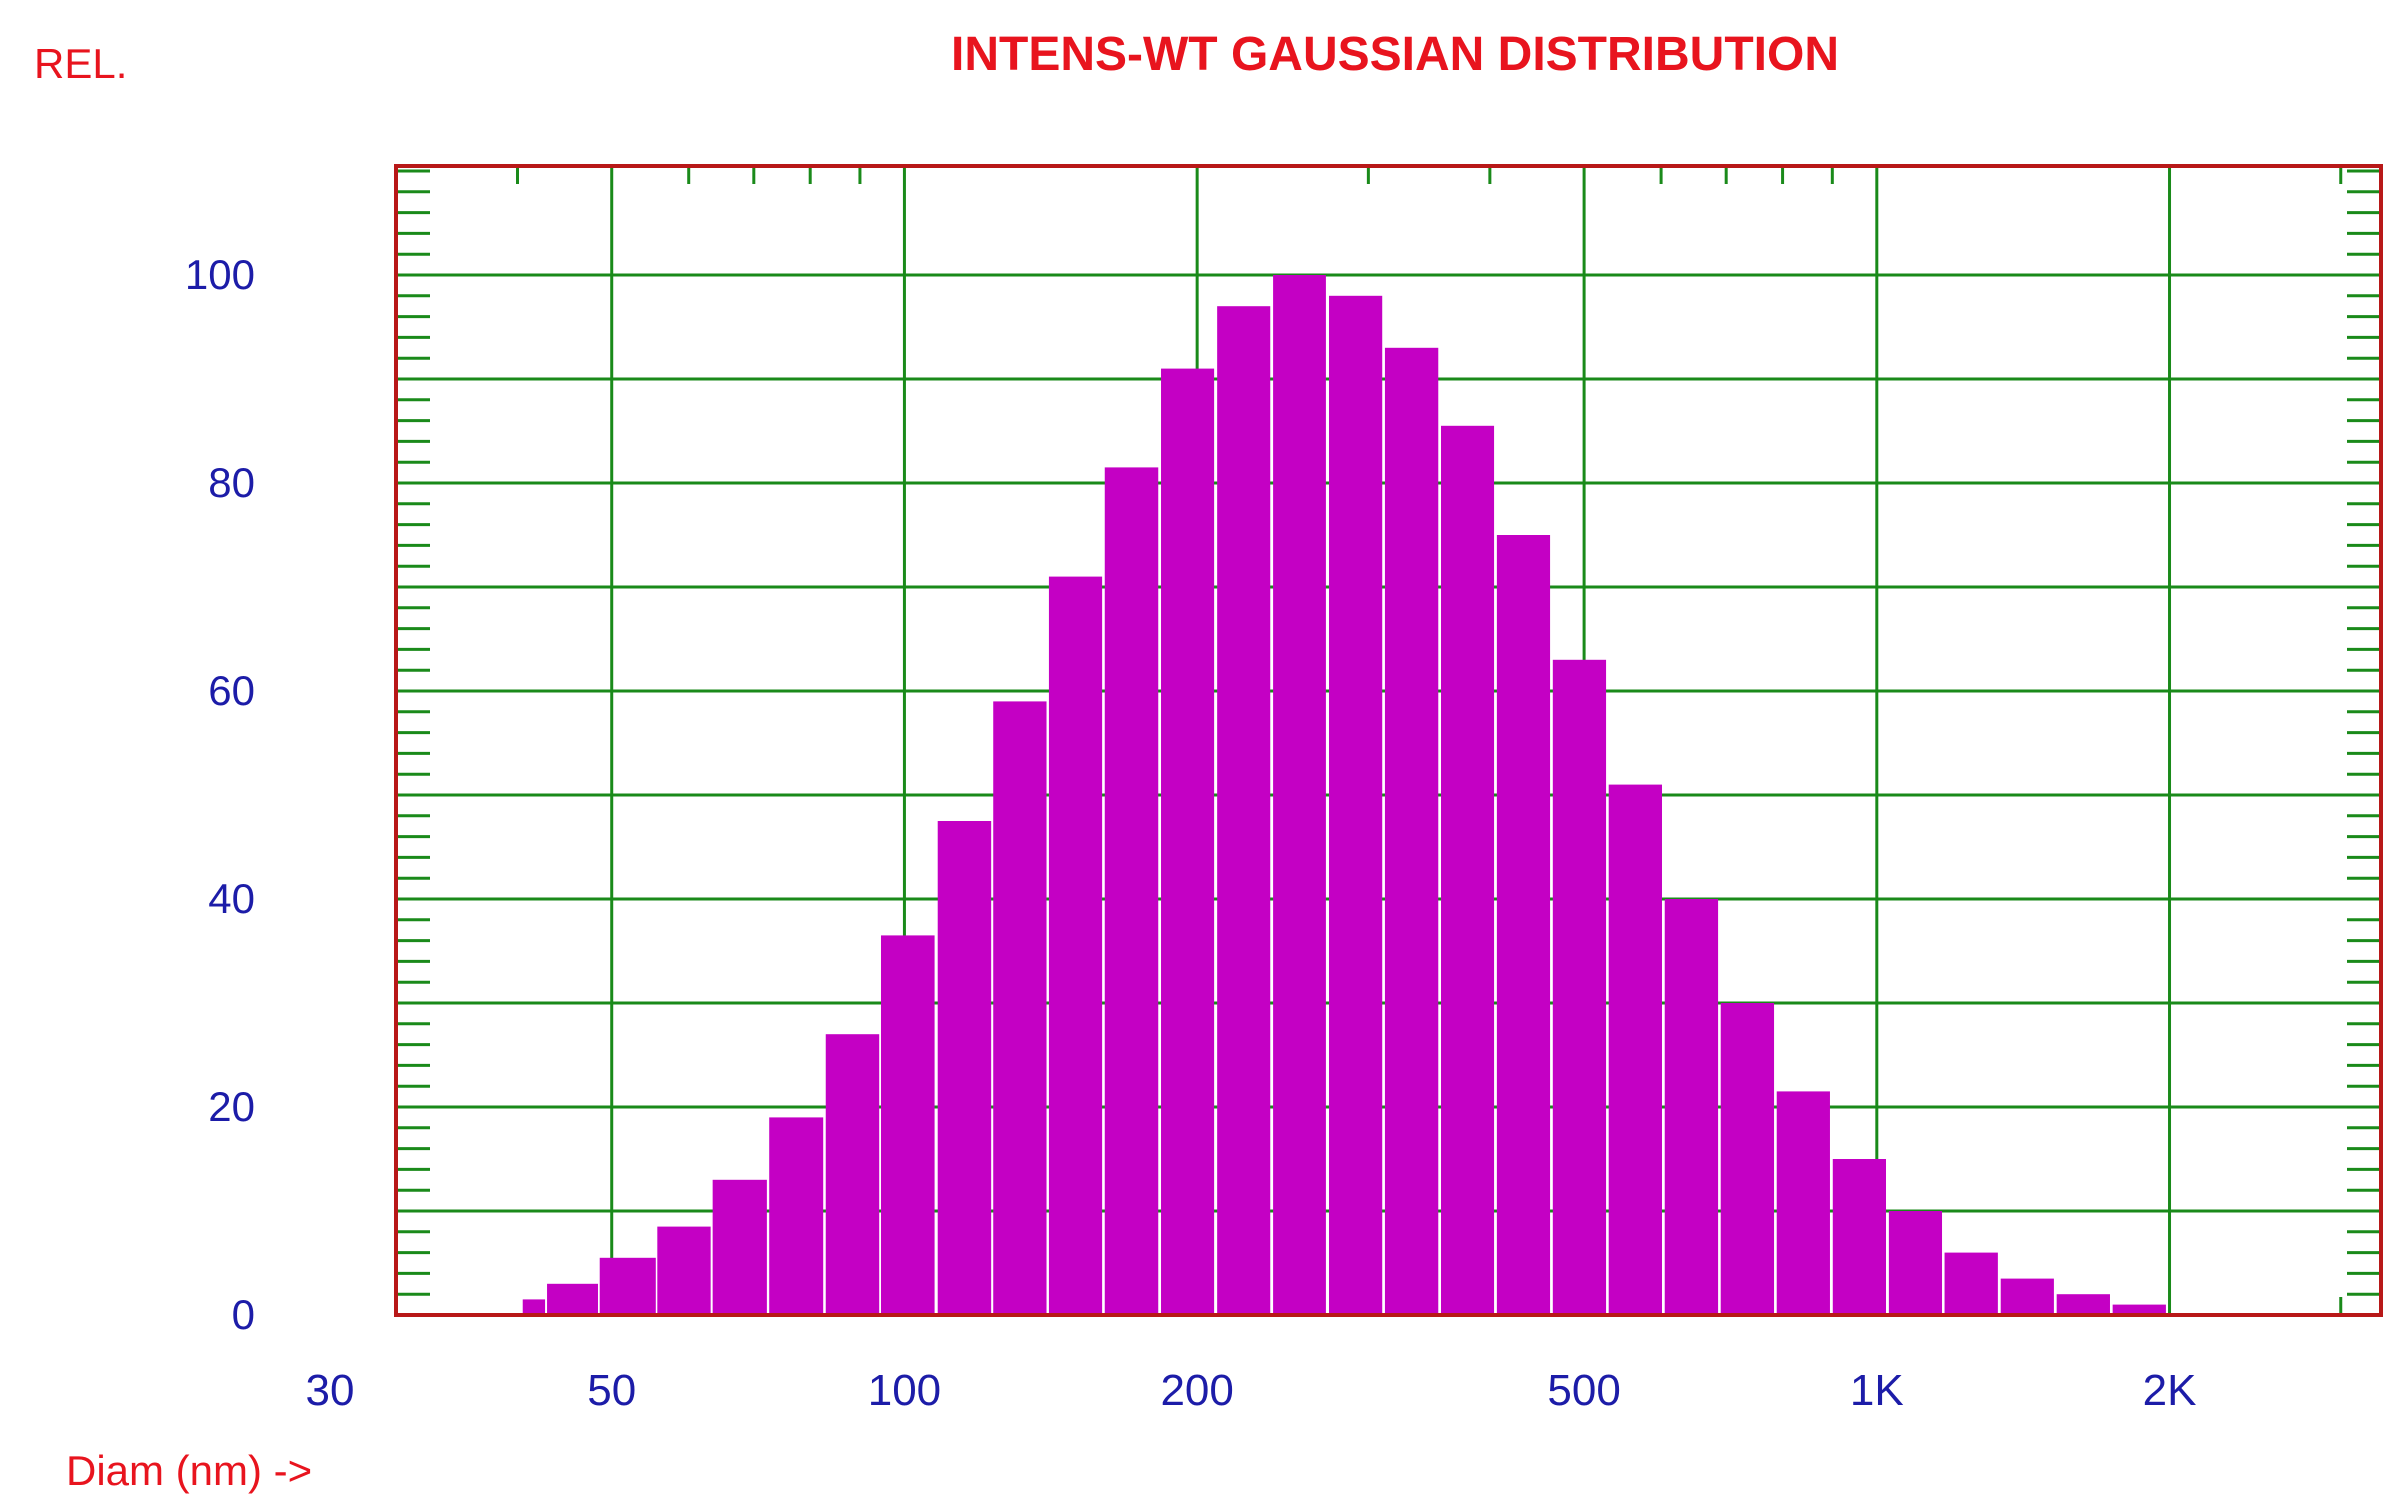 The image size is (2405, 1512). Describe the element at coordinates (243, 1314) in the screenshot. I see `y-tick-label: 0` at that location.